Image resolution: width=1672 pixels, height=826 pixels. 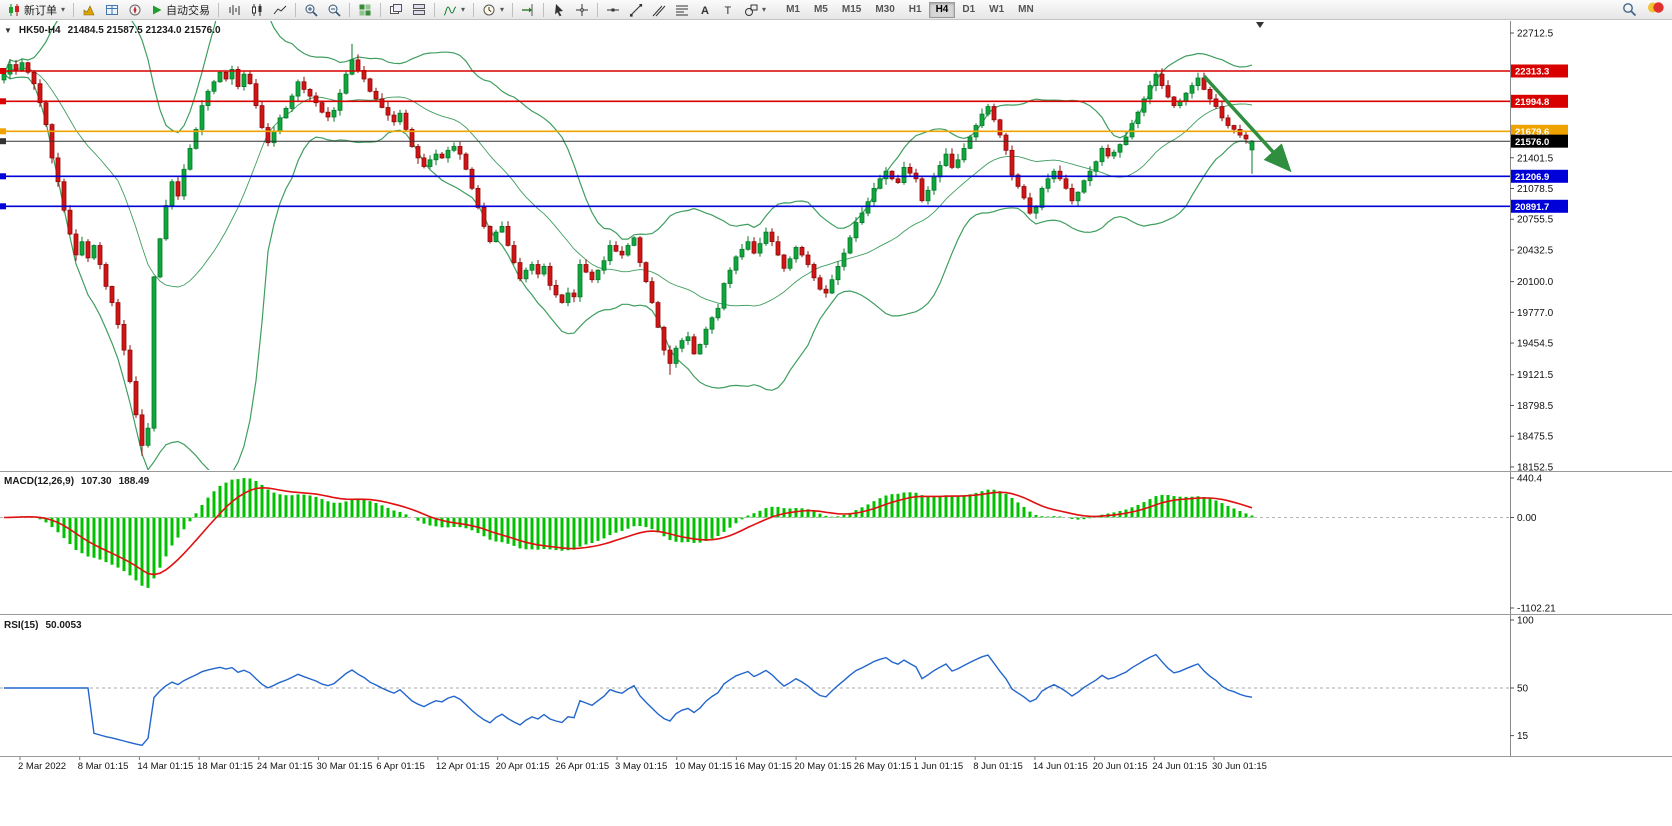 I want to click on trendline-tool-button, so click(x=636, y=9).